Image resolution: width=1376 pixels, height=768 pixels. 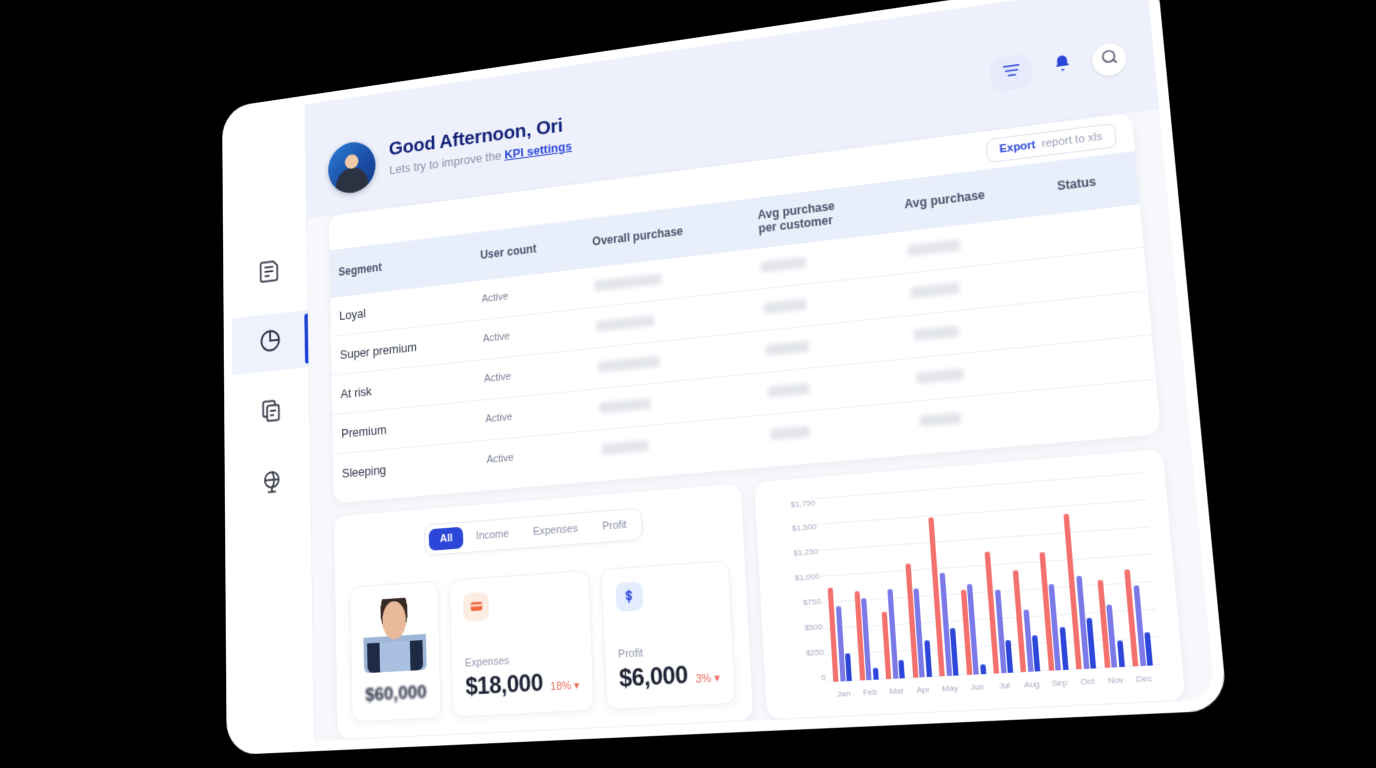 What do you see at coordinates (703, 679) in the screenshot?
I see `profit-delta-value: 3%` at bounding box center [703, 679].